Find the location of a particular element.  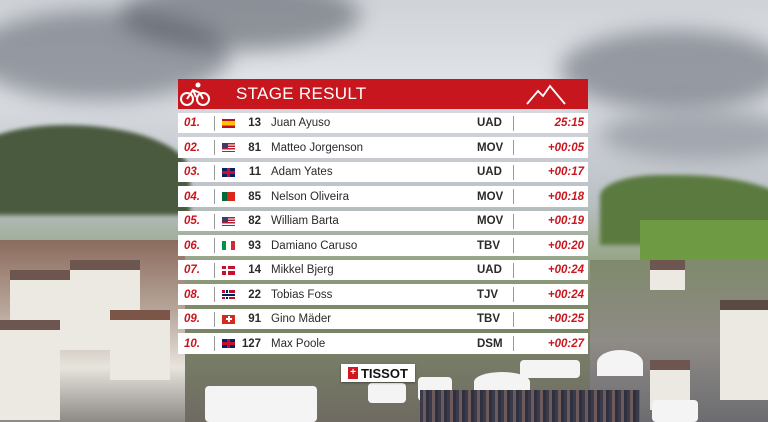

bib-number: 14 is located at coordinates (254, 270).